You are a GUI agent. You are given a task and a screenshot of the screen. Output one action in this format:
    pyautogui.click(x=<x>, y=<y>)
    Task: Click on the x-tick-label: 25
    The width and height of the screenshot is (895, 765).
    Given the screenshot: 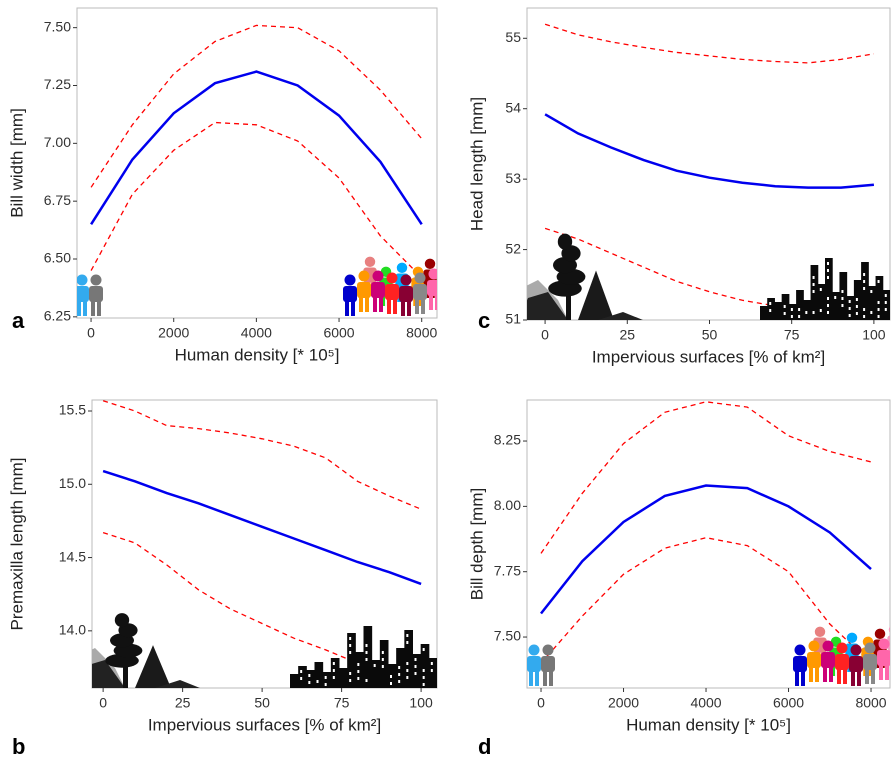 What is the action you would take?
    pyautogui.click(x=183, y=703)
    